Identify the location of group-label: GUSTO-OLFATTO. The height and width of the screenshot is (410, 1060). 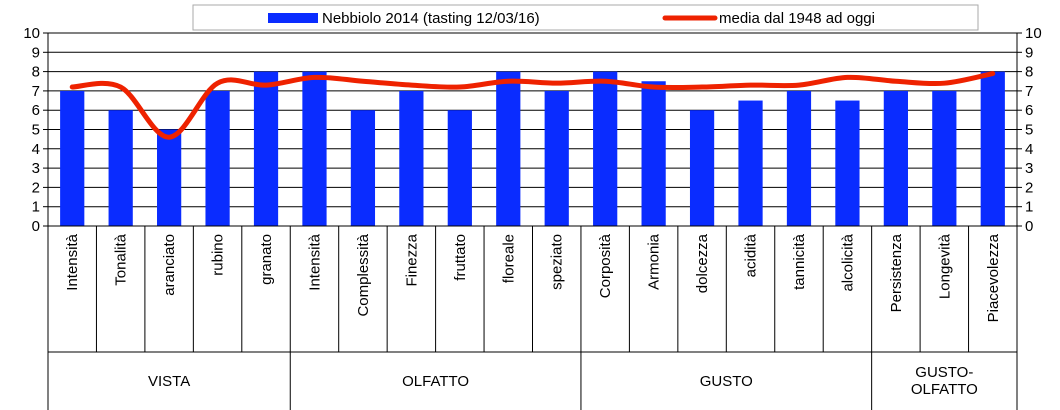
(944, 381).